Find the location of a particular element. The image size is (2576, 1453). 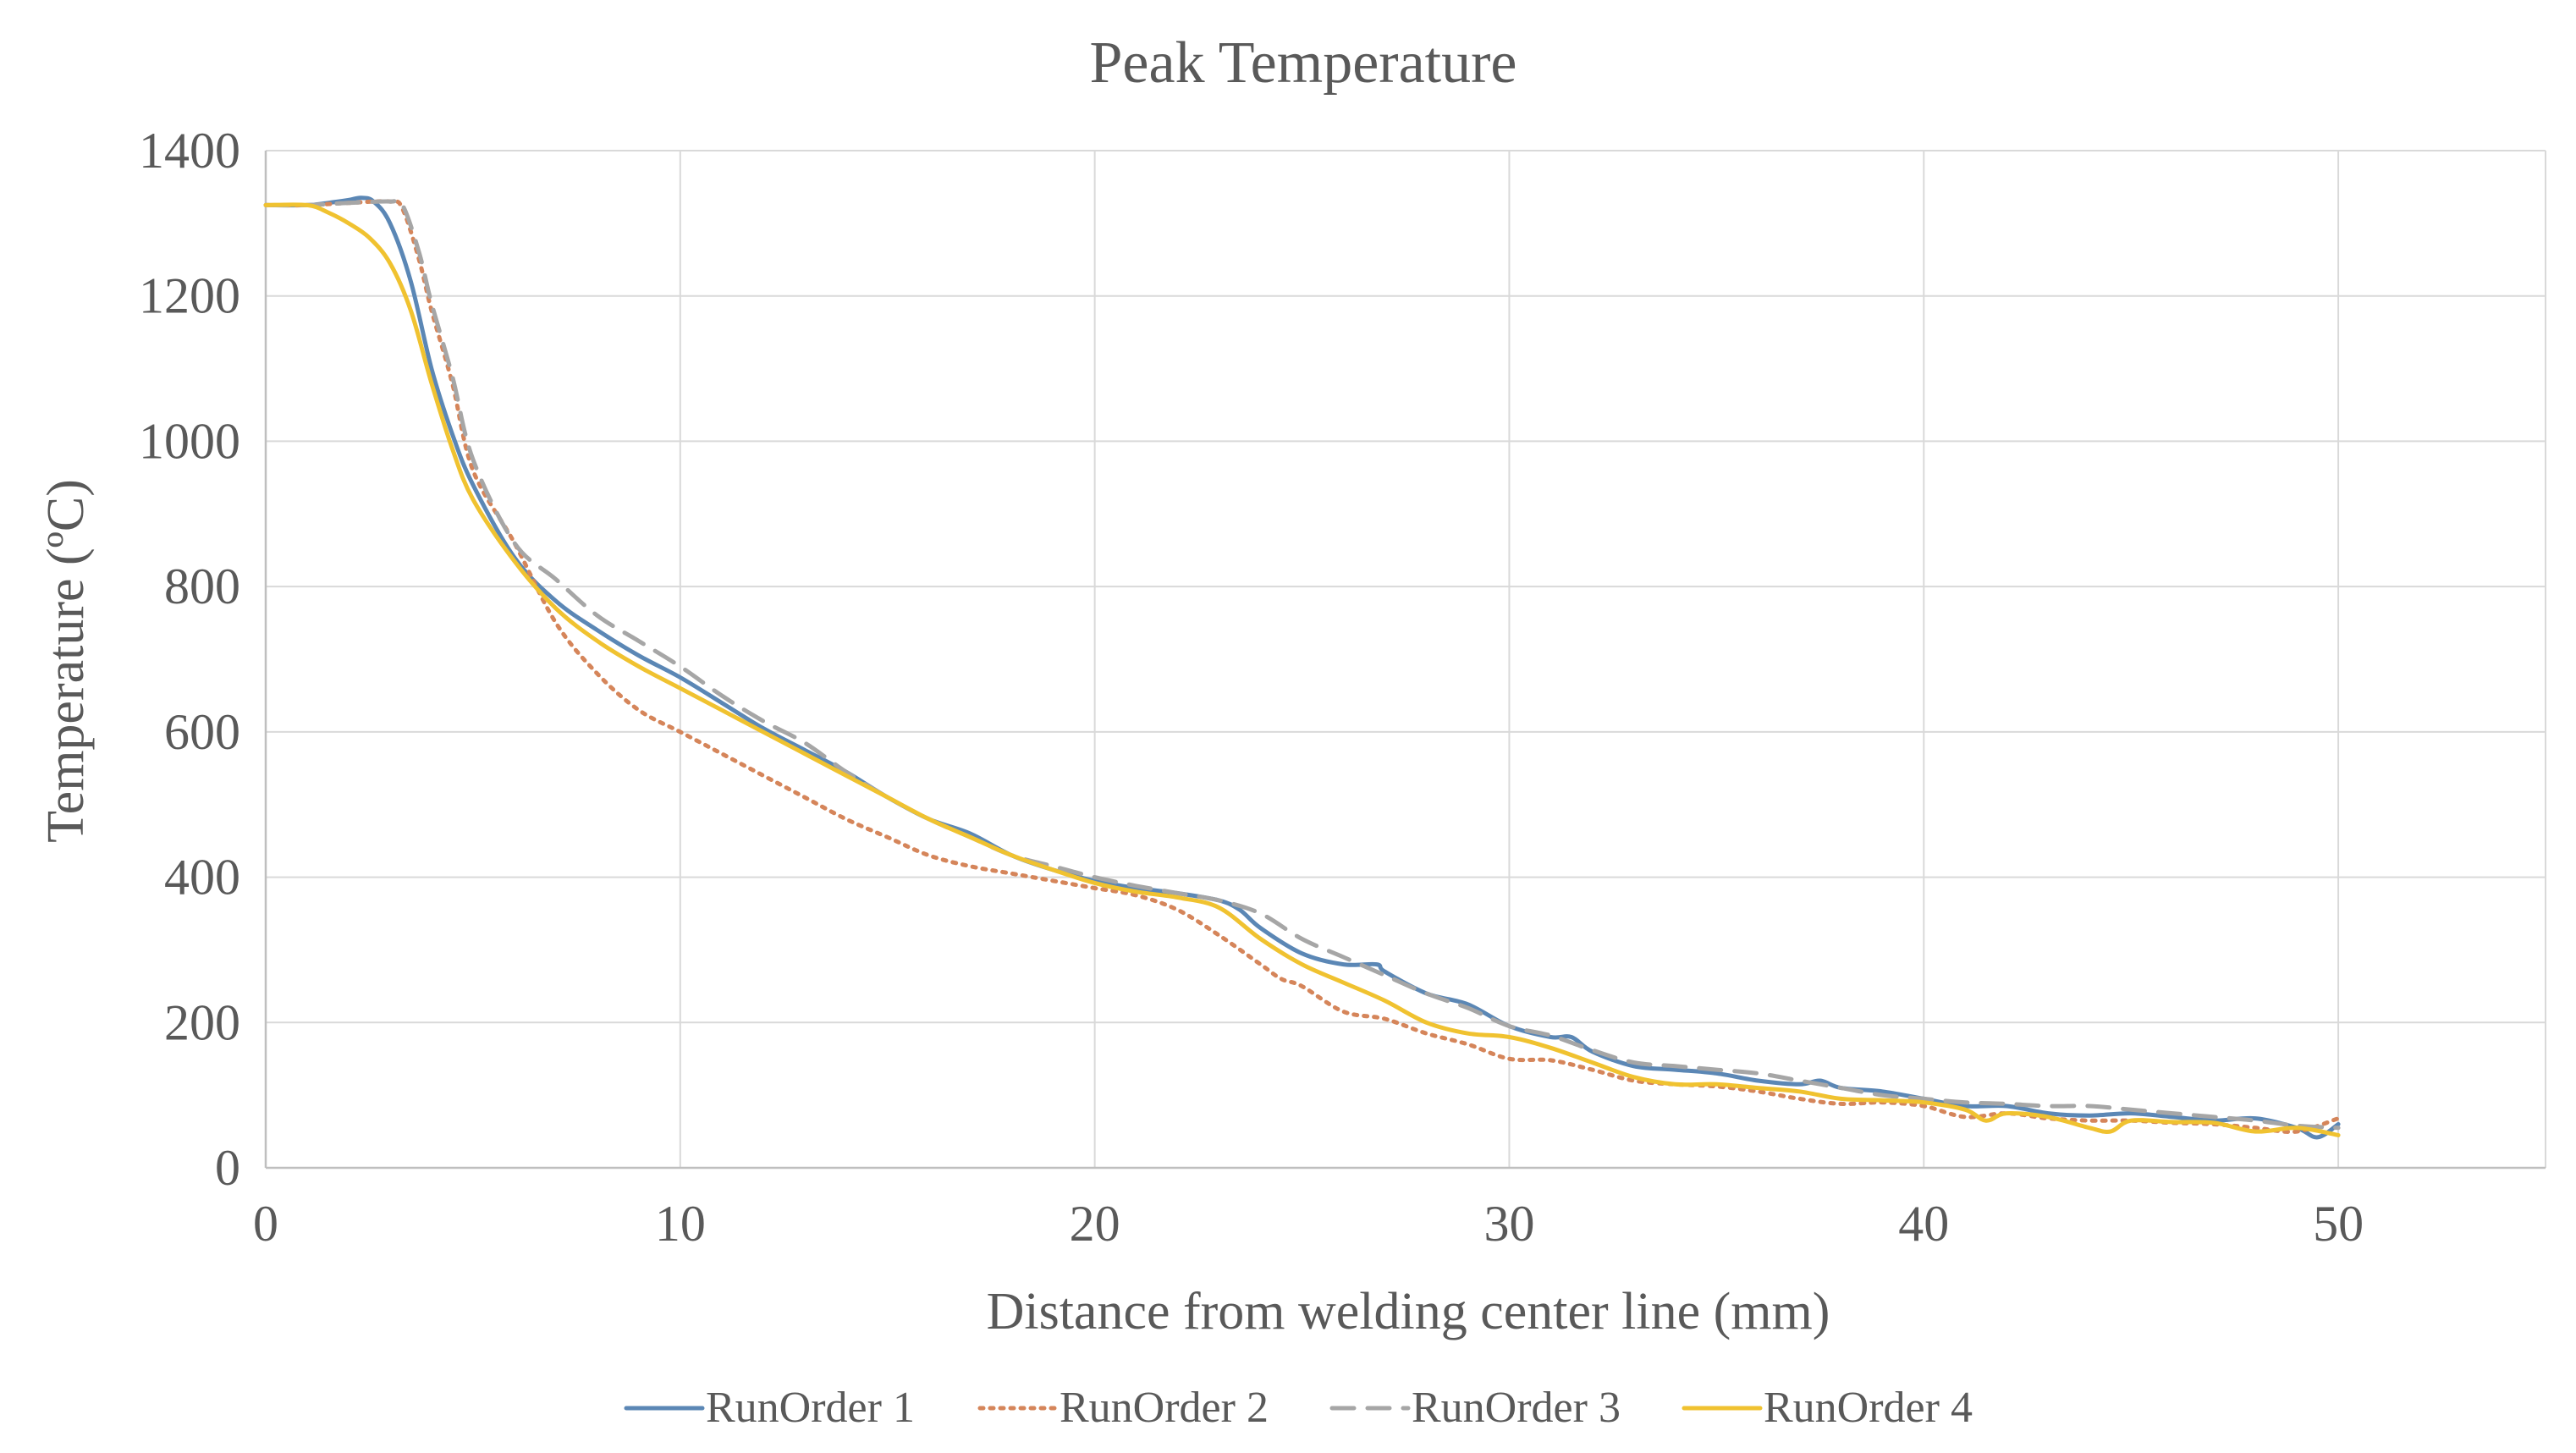

x-axis-label: Distance from welding center line (mm) is located at coordinates (1408, 1311).